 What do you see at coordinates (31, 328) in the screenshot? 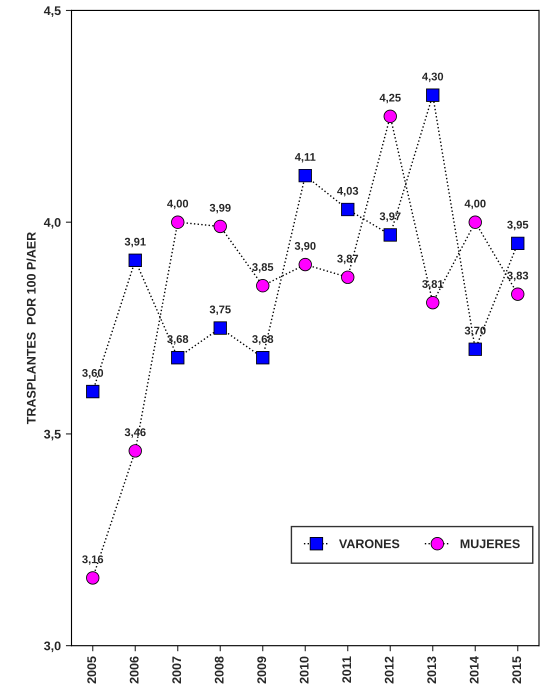
I see `y-axis-title: TRASPLANTES POR 100 P/AER` at bounding box center [31, 328].